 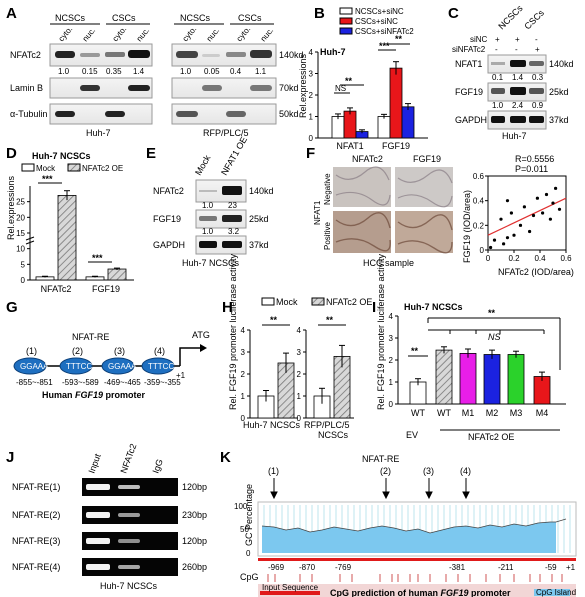 I want to click on legend-label: CSCs+siNC, so click(x=376, y=21).